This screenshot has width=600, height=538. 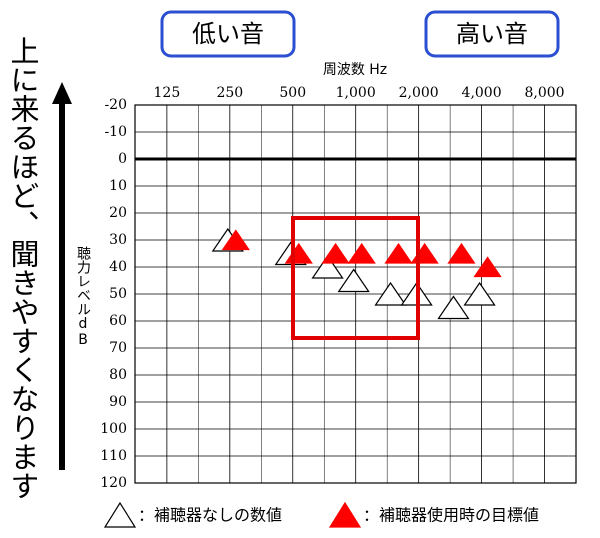 What do you see at coordinates (229, 93) in the screenshot?
I see `x-tick-label: 250` at bounding box center [229, 93].